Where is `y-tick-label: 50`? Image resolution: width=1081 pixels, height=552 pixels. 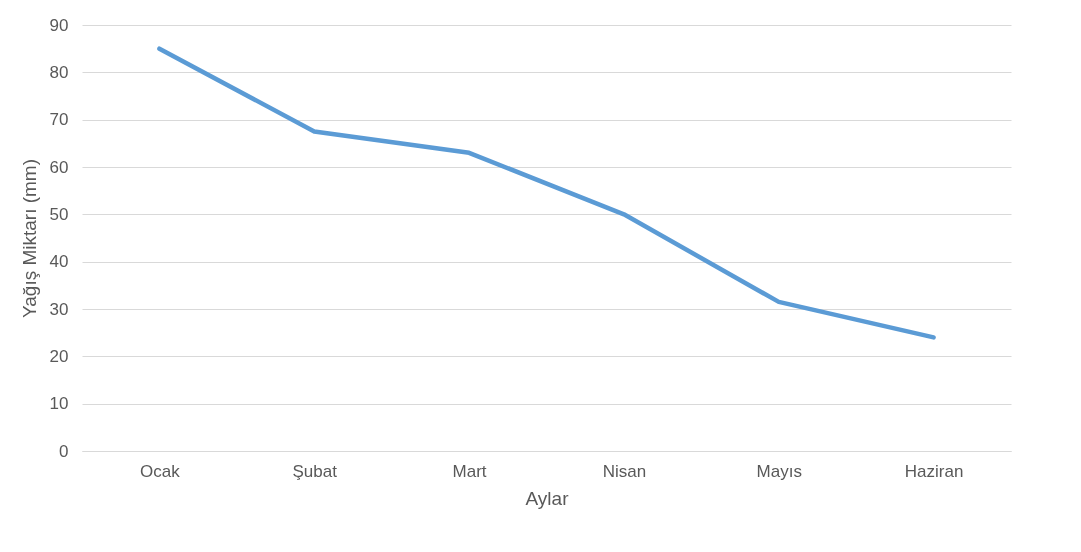 y-tick-label: 50 is located at coordinates (59, 214).